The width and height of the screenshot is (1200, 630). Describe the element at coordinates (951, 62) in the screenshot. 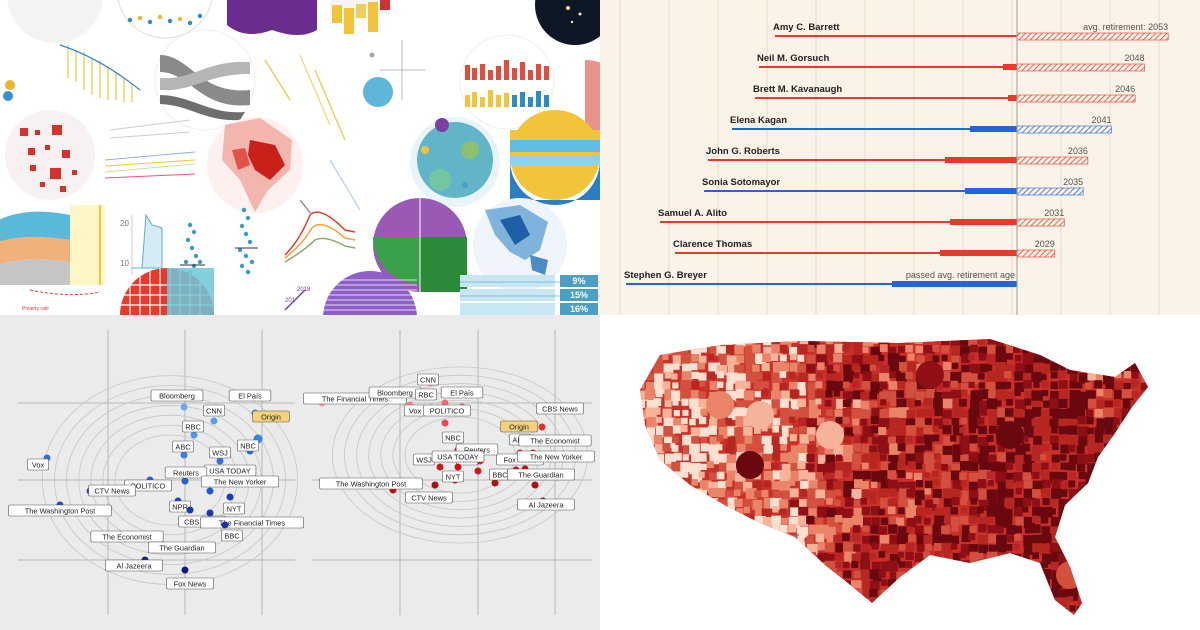

I see `justice-row: Neil M. Gorsuch 2048` at that location.